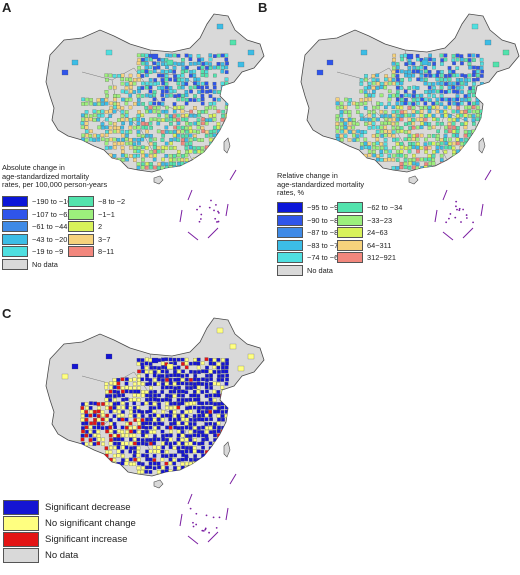 The image size is (520, 575). Describe the element at coordinates (208, 509) in the screenshot. I see `sea-boundary-dashes` at that location.